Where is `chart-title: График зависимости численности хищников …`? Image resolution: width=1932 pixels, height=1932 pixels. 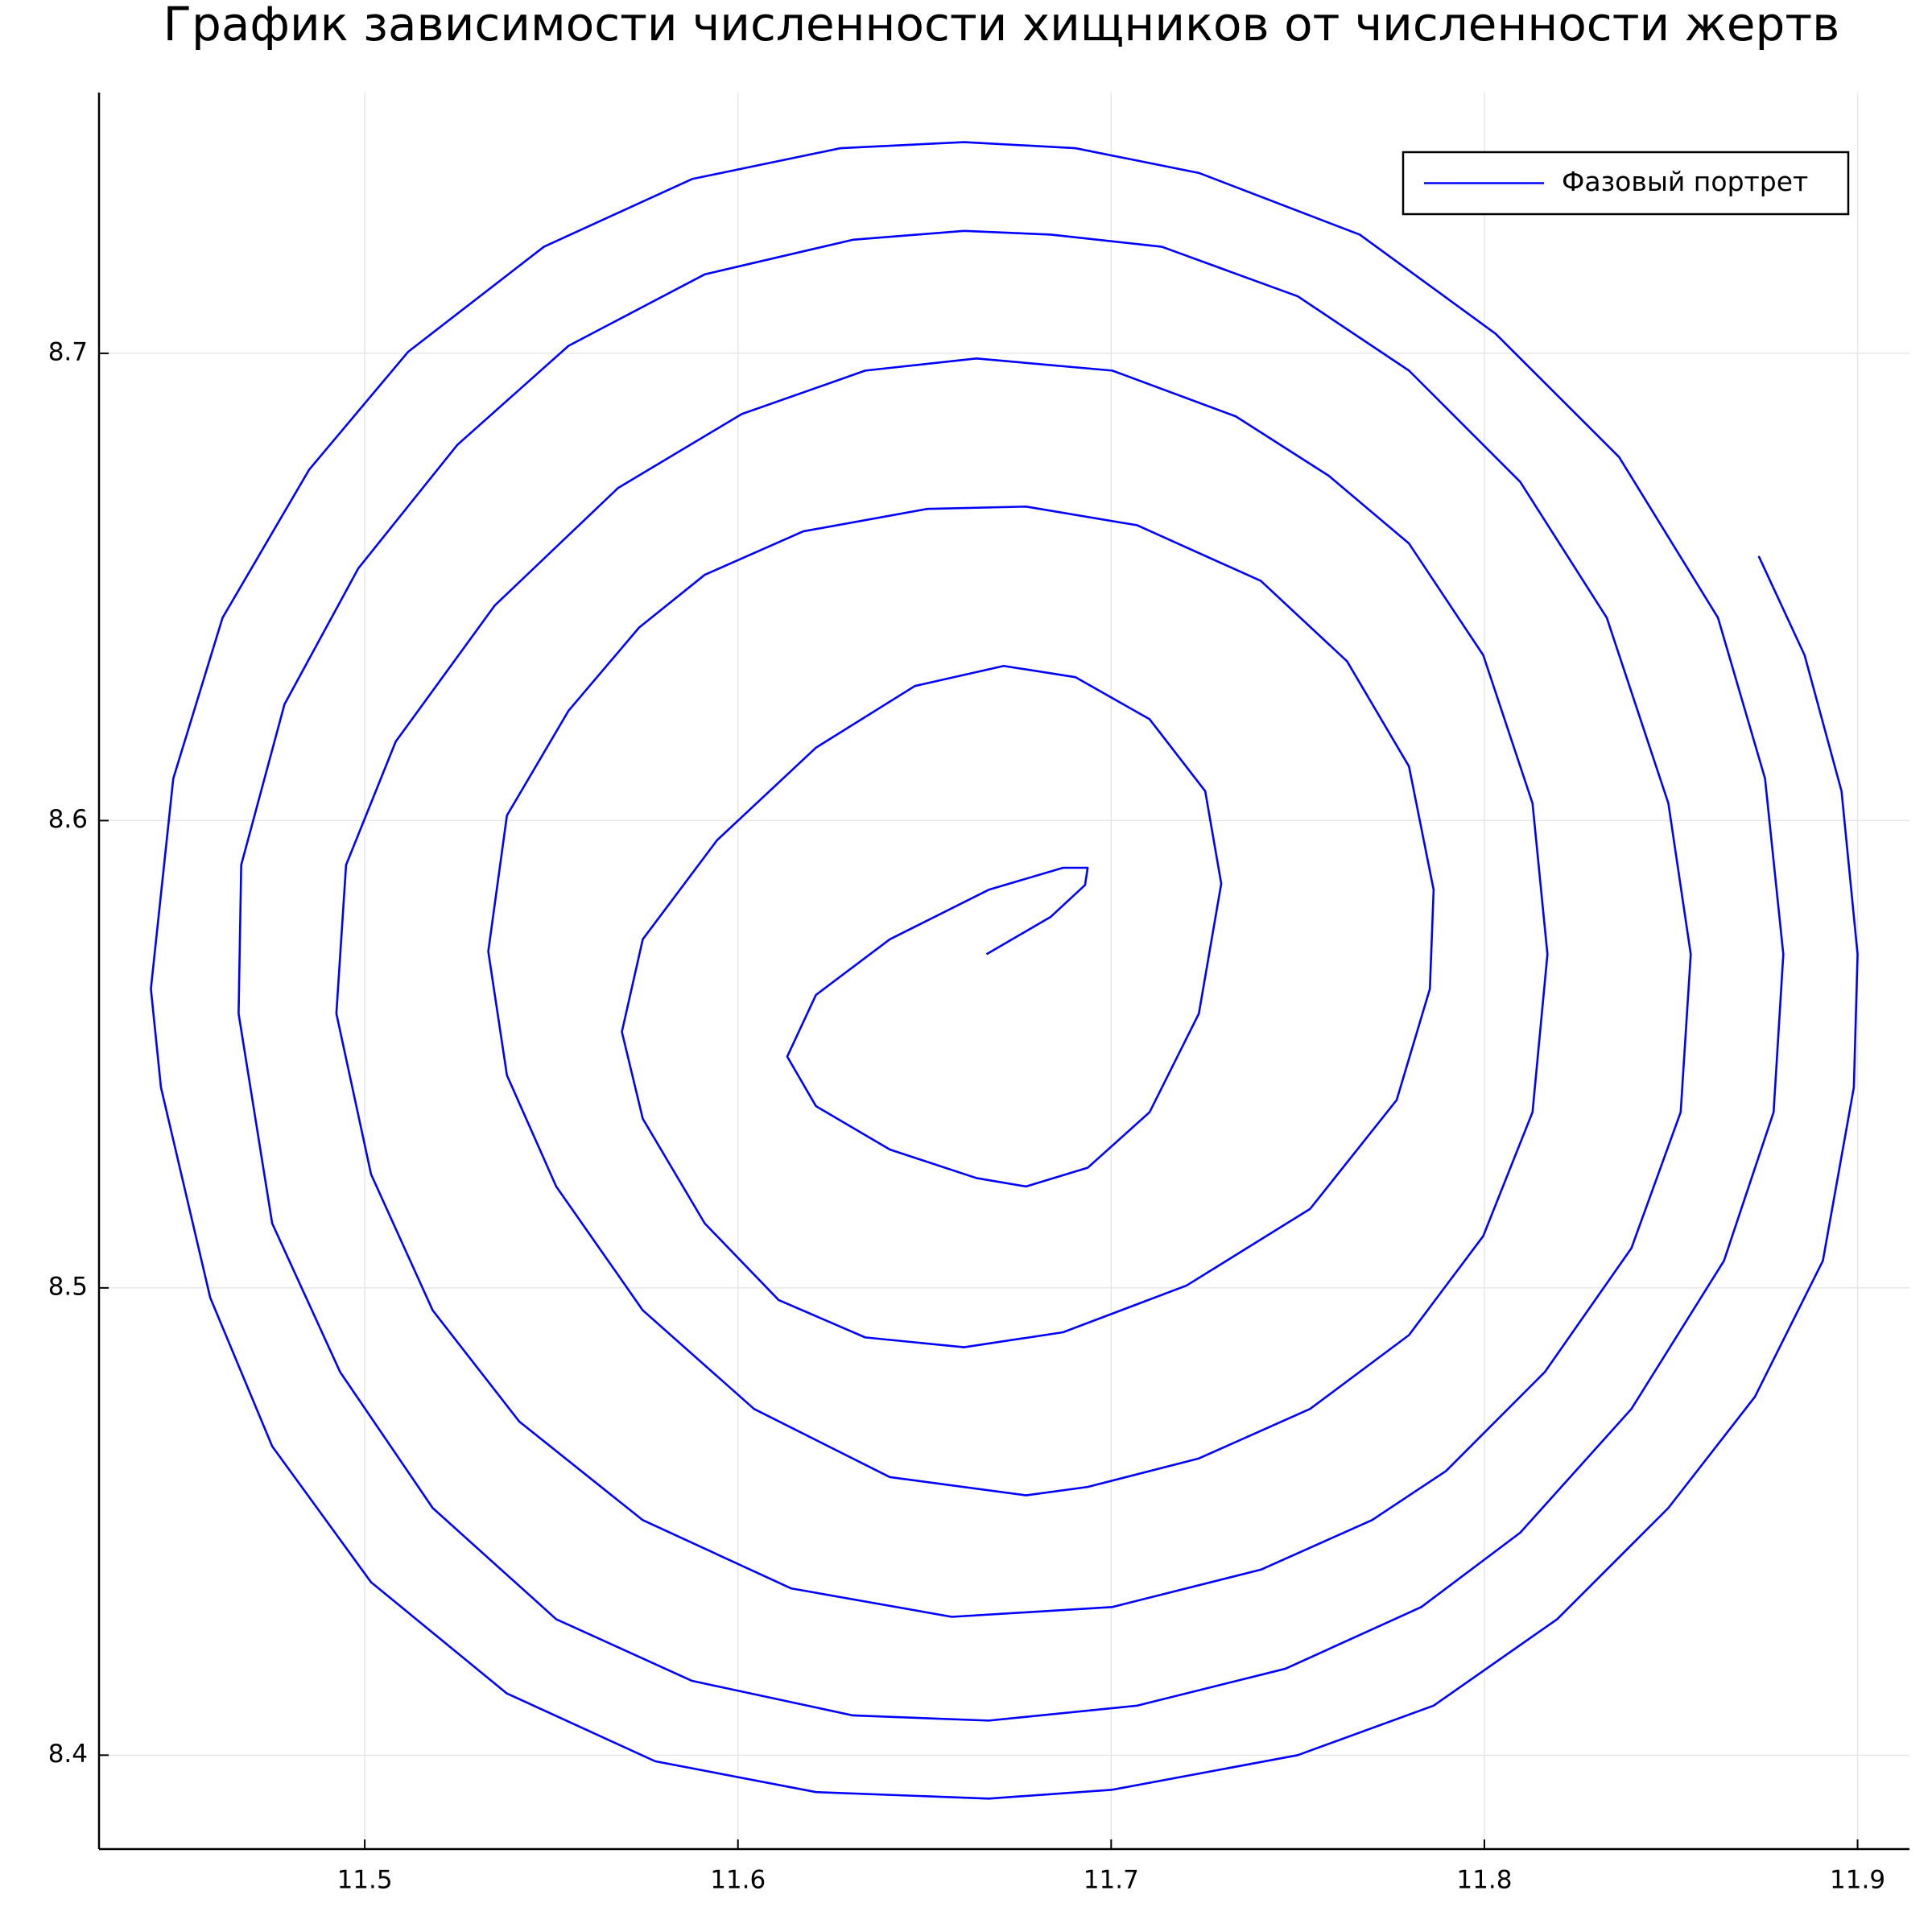 chart-title: График зависимости численности хищников … is located at coordinates (1001, 26).